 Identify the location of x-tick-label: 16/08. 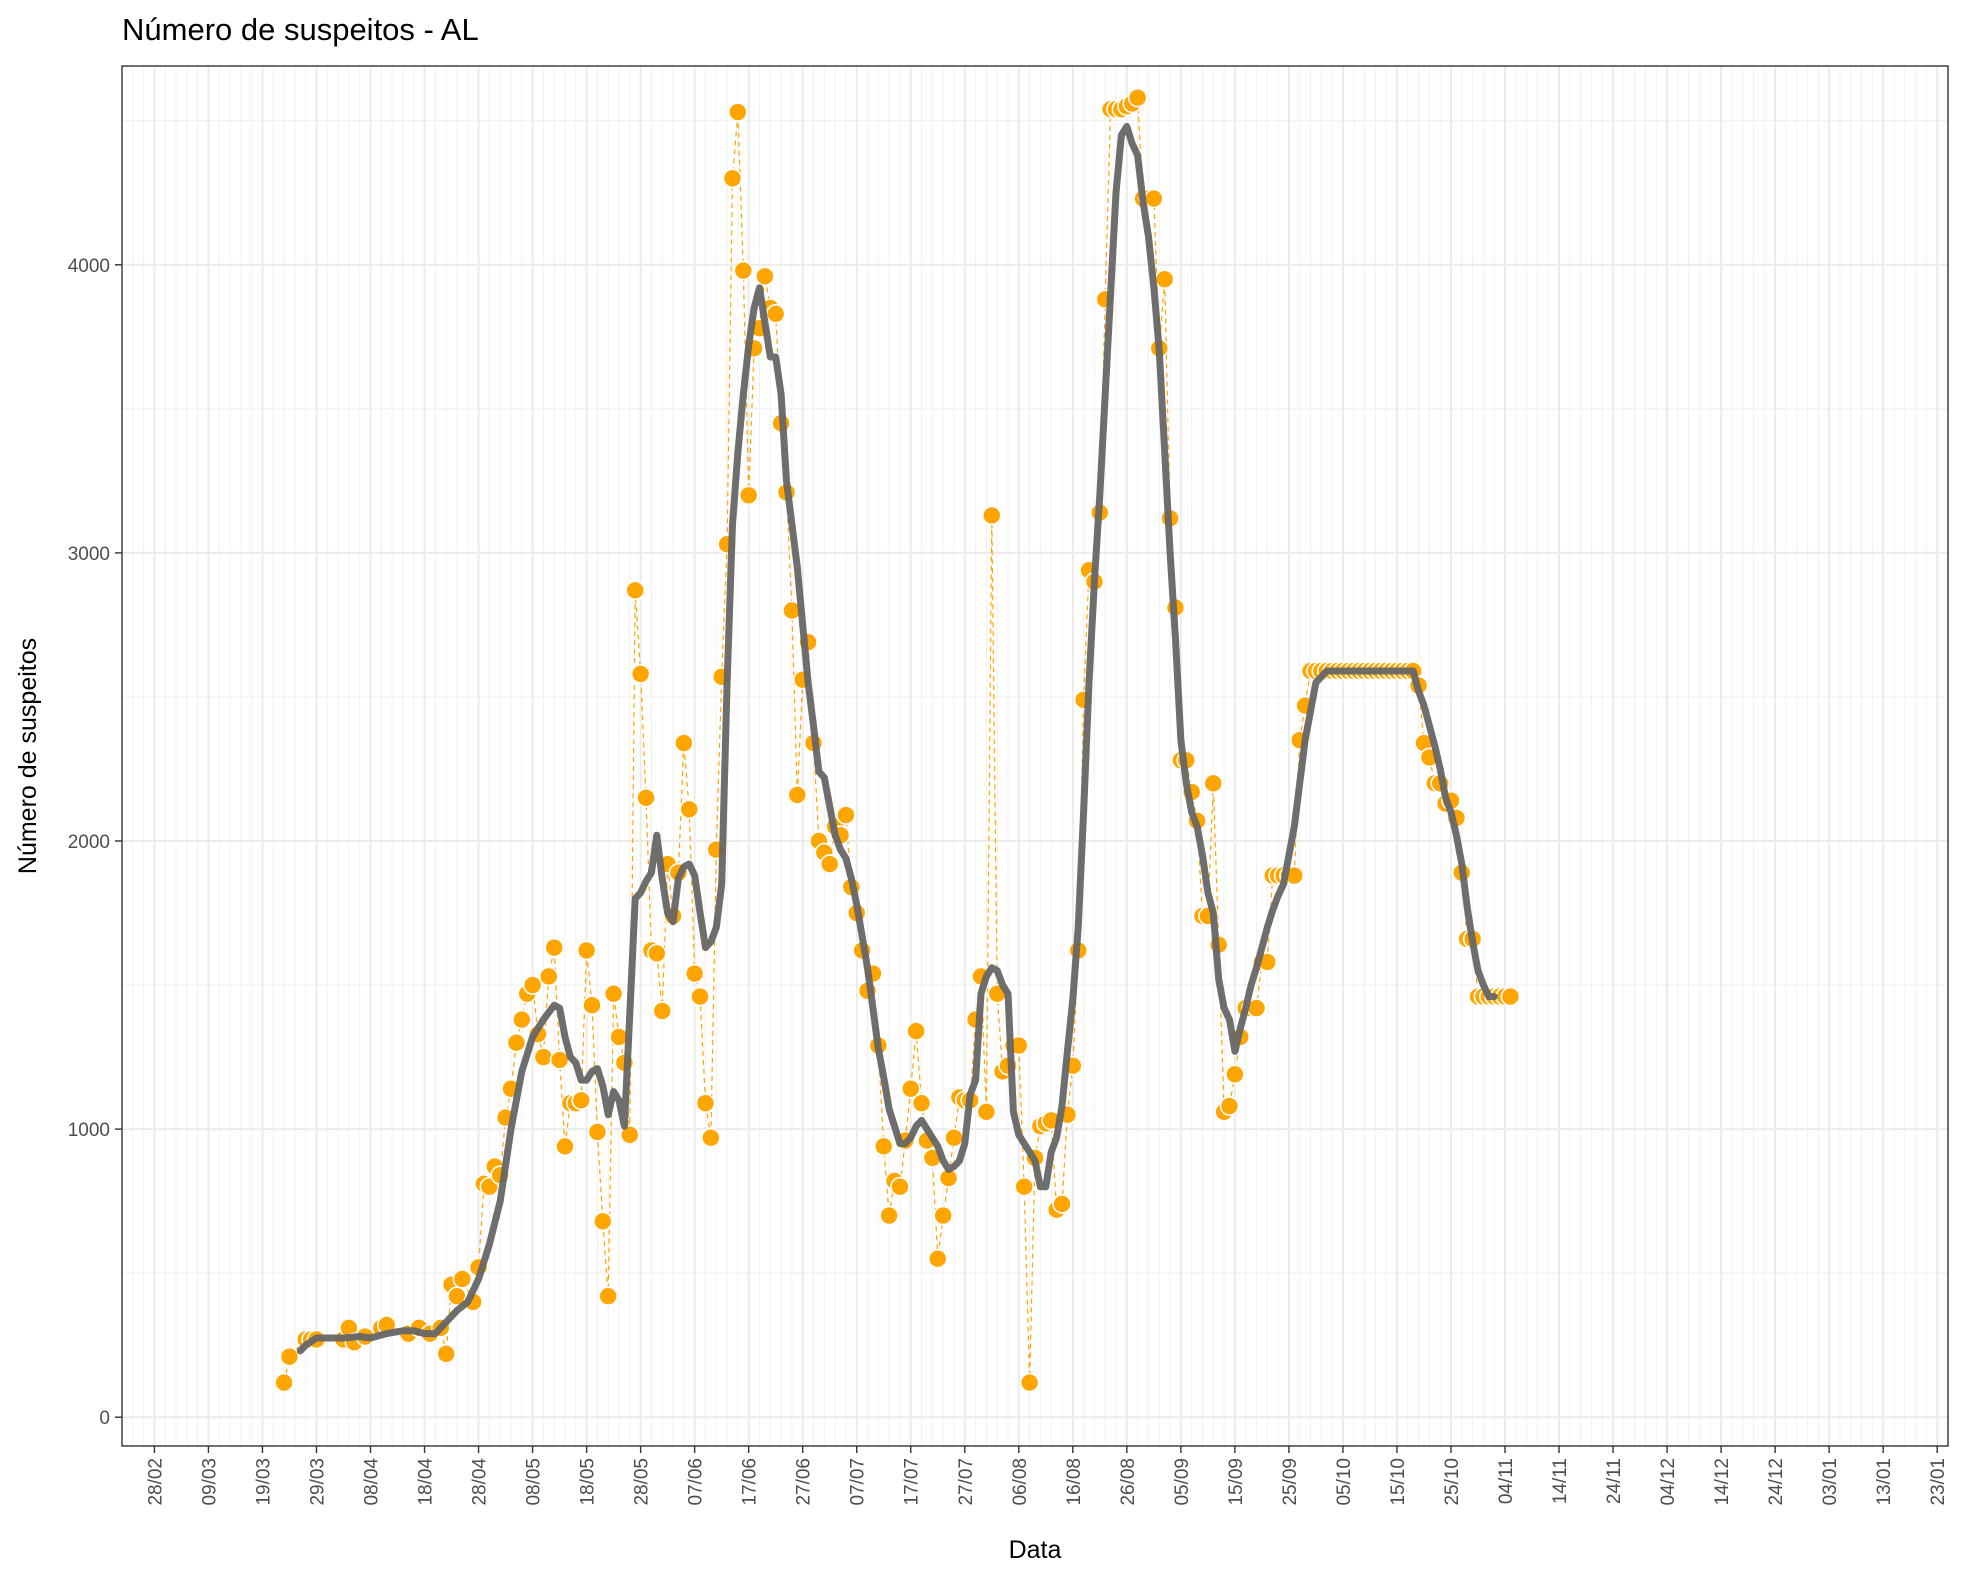
(1074, 1482).